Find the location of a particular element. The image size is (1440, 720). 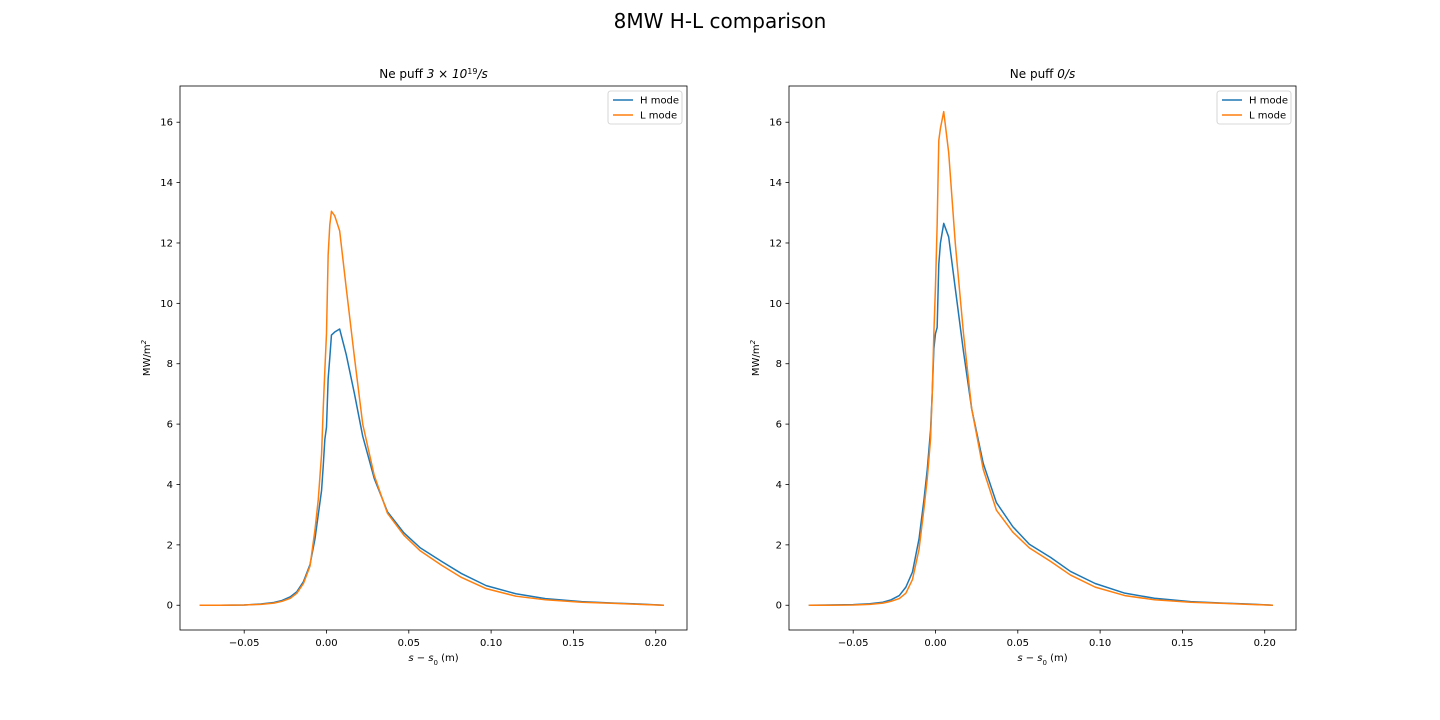

subplot-title: Ne puff 0/s is located at coordinates (1042, 74).